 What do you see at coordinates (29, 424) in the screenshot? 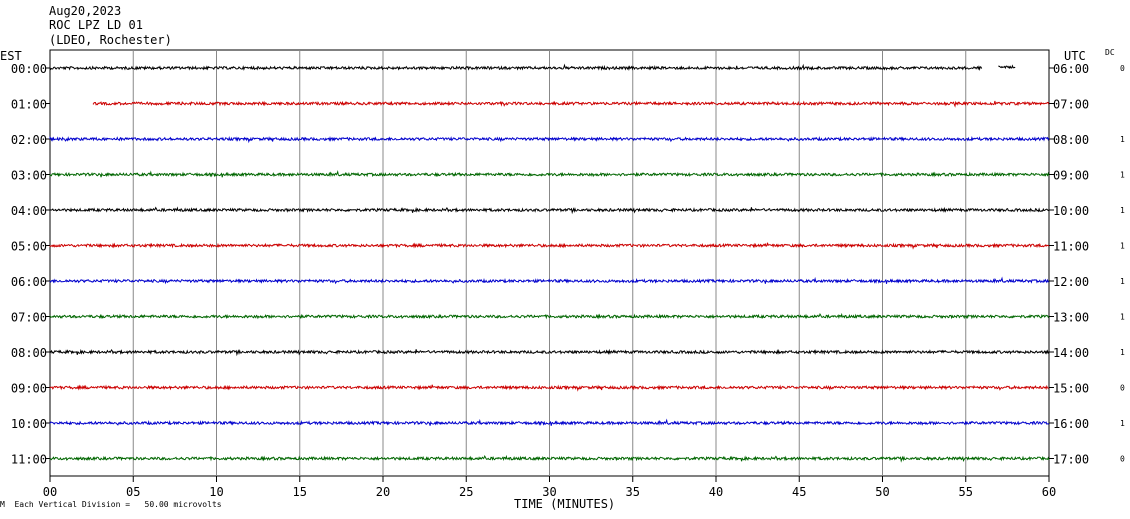
I see `est-label-1000: 10:00` at bounding box center [29, 424].